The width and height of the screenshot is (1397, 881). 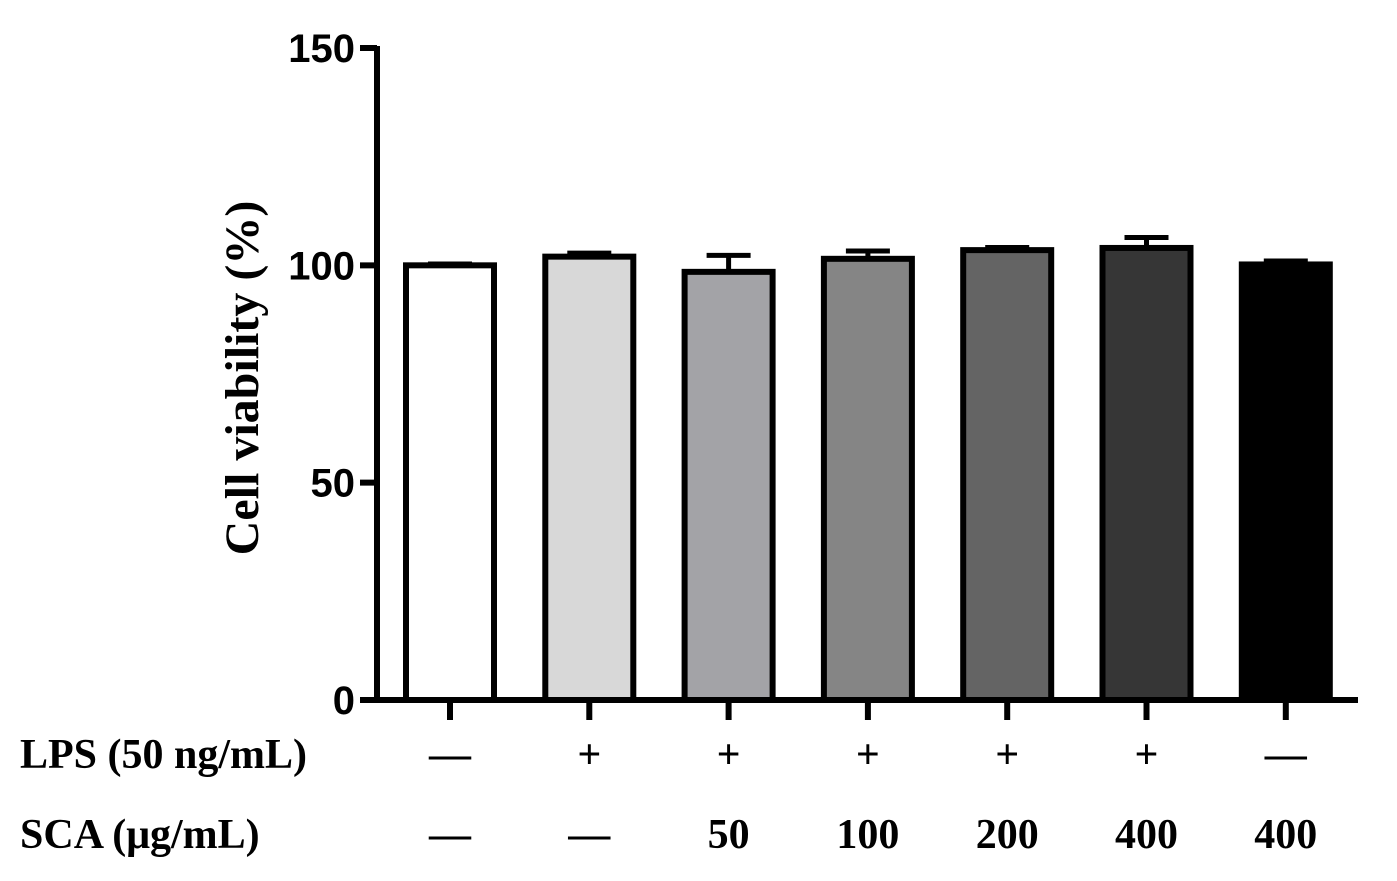 I want to click on y-axis-label: Cell viability (%), so click(x=242, y=378).